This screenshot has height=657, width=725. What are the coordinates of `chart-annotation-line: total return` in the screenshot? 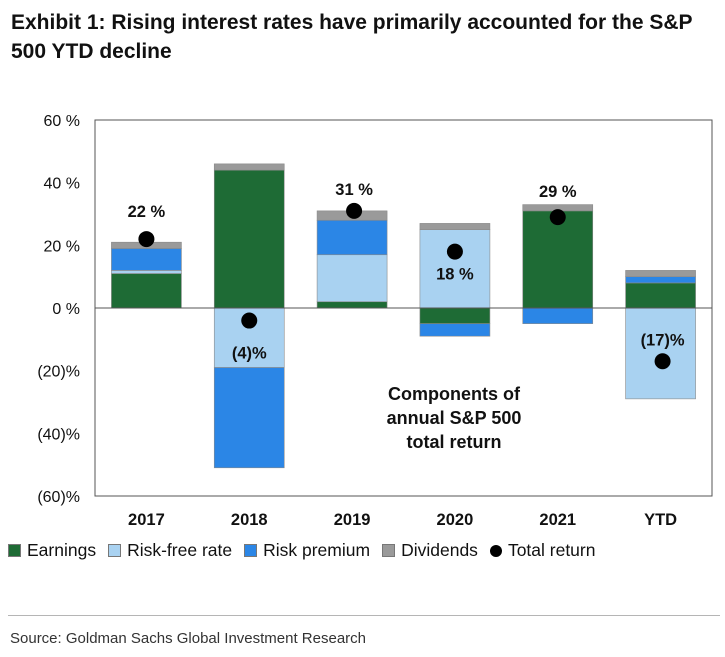 It's located at (453, 442).